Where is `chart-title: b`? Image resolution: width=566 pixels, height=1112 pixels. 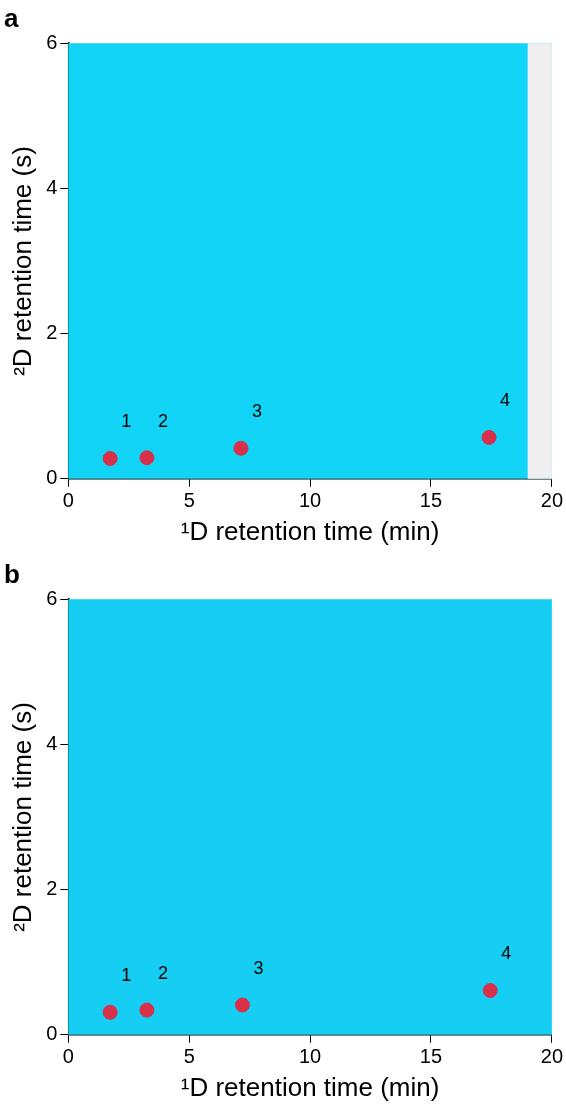 chart-title: b is located at coordinates (12, 573).